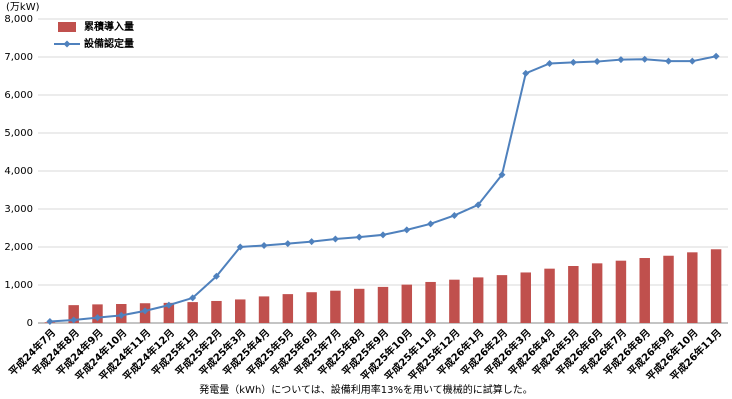 The width and height of the screenshot is (732, 399). What do you see at coordinates (18, 57) in the screenshot?
I see `y-tick-label: 7,000` at bounding box center [18, 57].